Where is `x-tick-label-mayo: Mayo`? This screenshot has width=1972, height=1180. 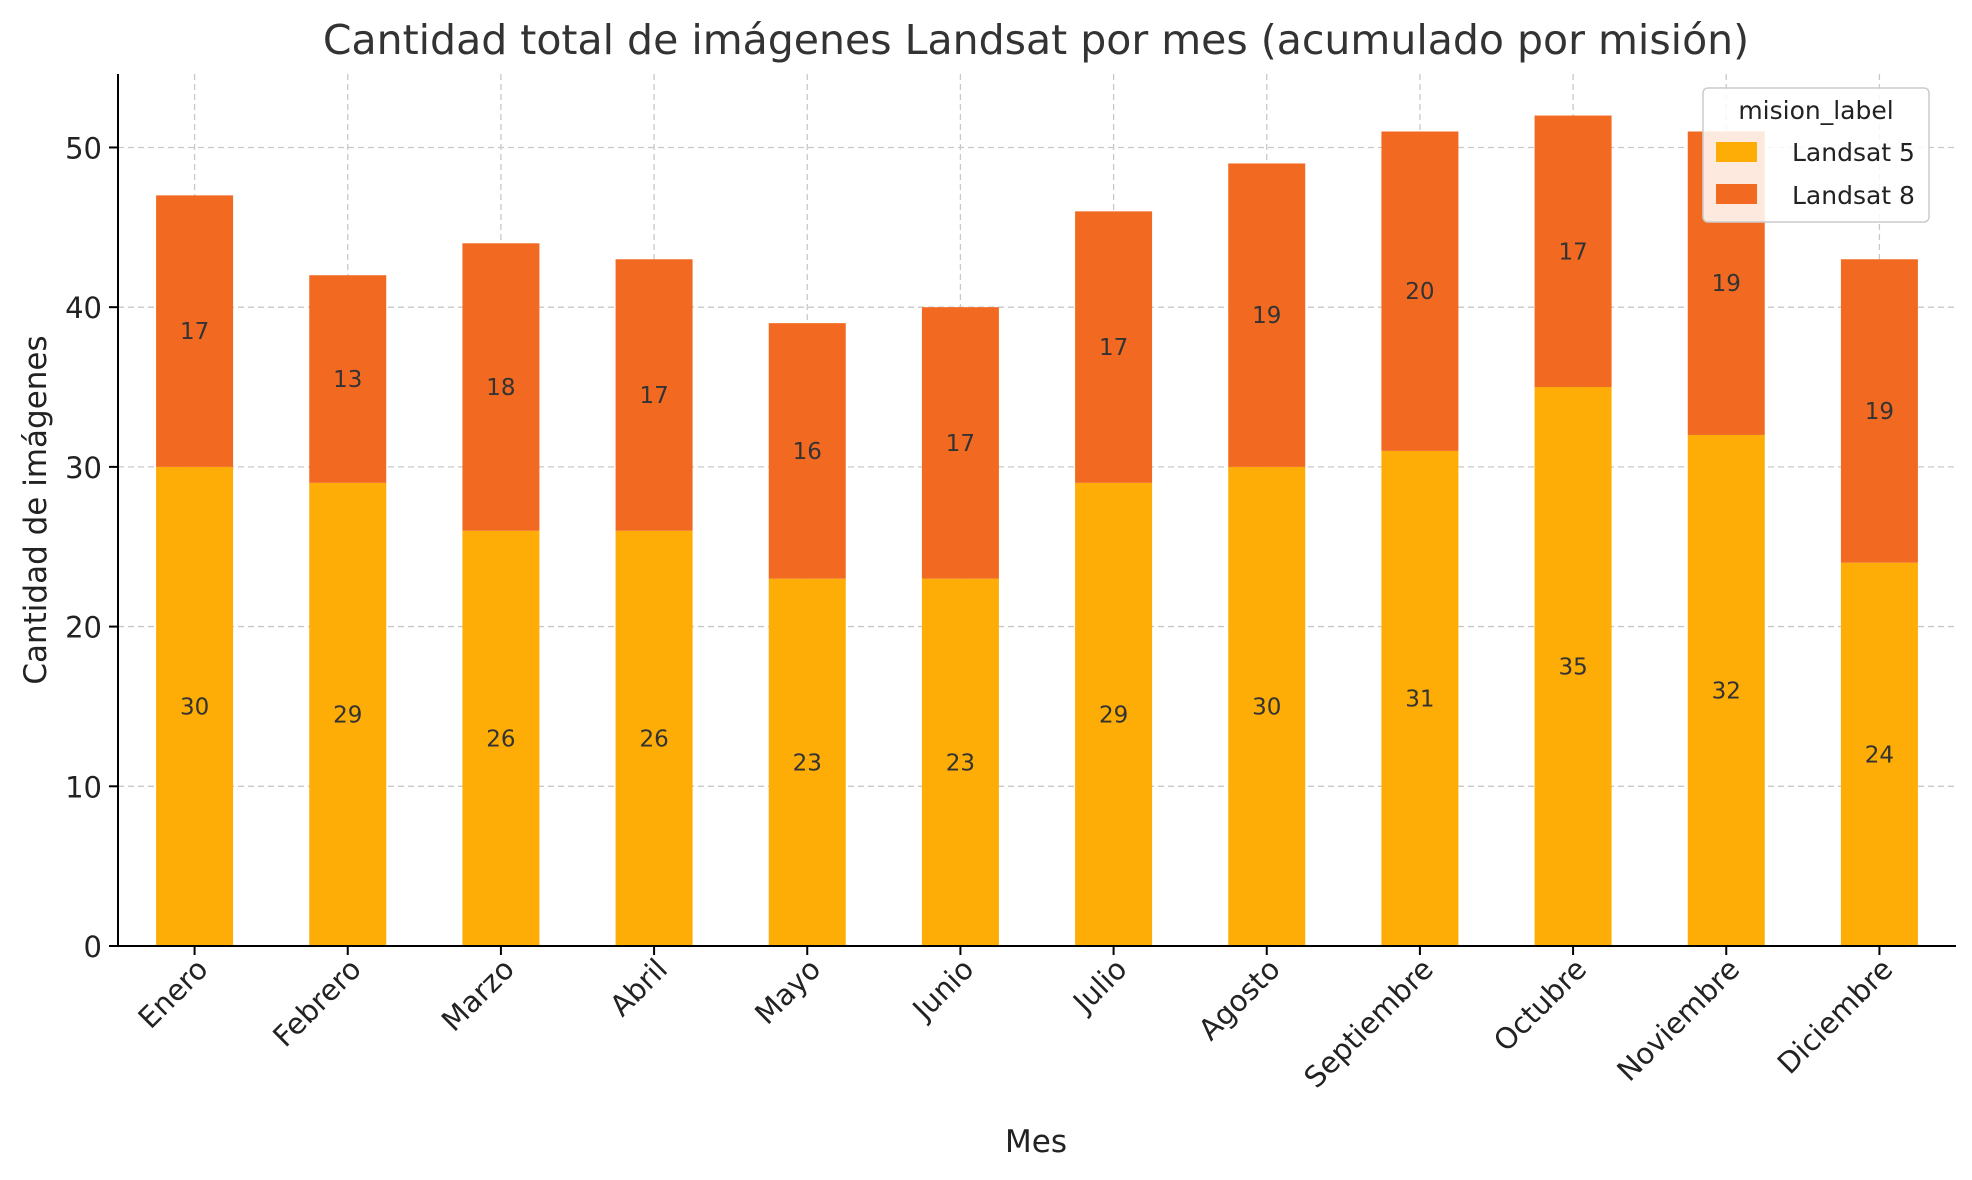 x-tick-label-mayo: Mayo is located at coordinates (787, 991).